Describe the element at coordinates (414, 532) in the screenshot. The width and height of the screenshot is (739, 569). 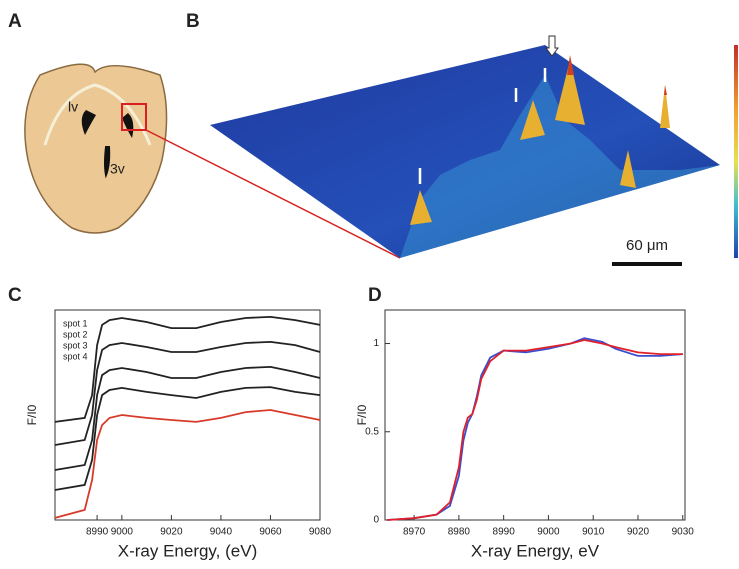
I see `x-tick-label: 8970` at that location.